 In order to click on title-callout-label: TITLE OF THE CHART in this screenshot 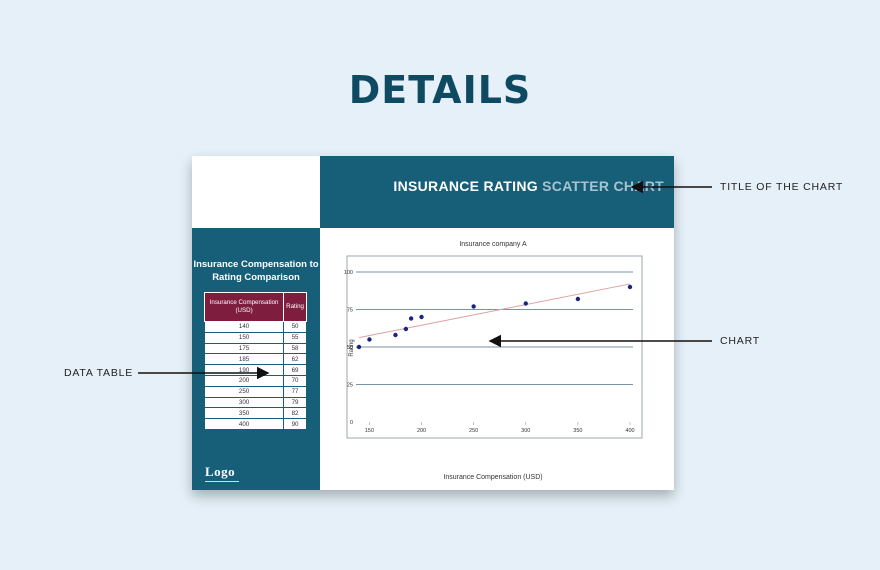, I will do `click(782, 187)`.